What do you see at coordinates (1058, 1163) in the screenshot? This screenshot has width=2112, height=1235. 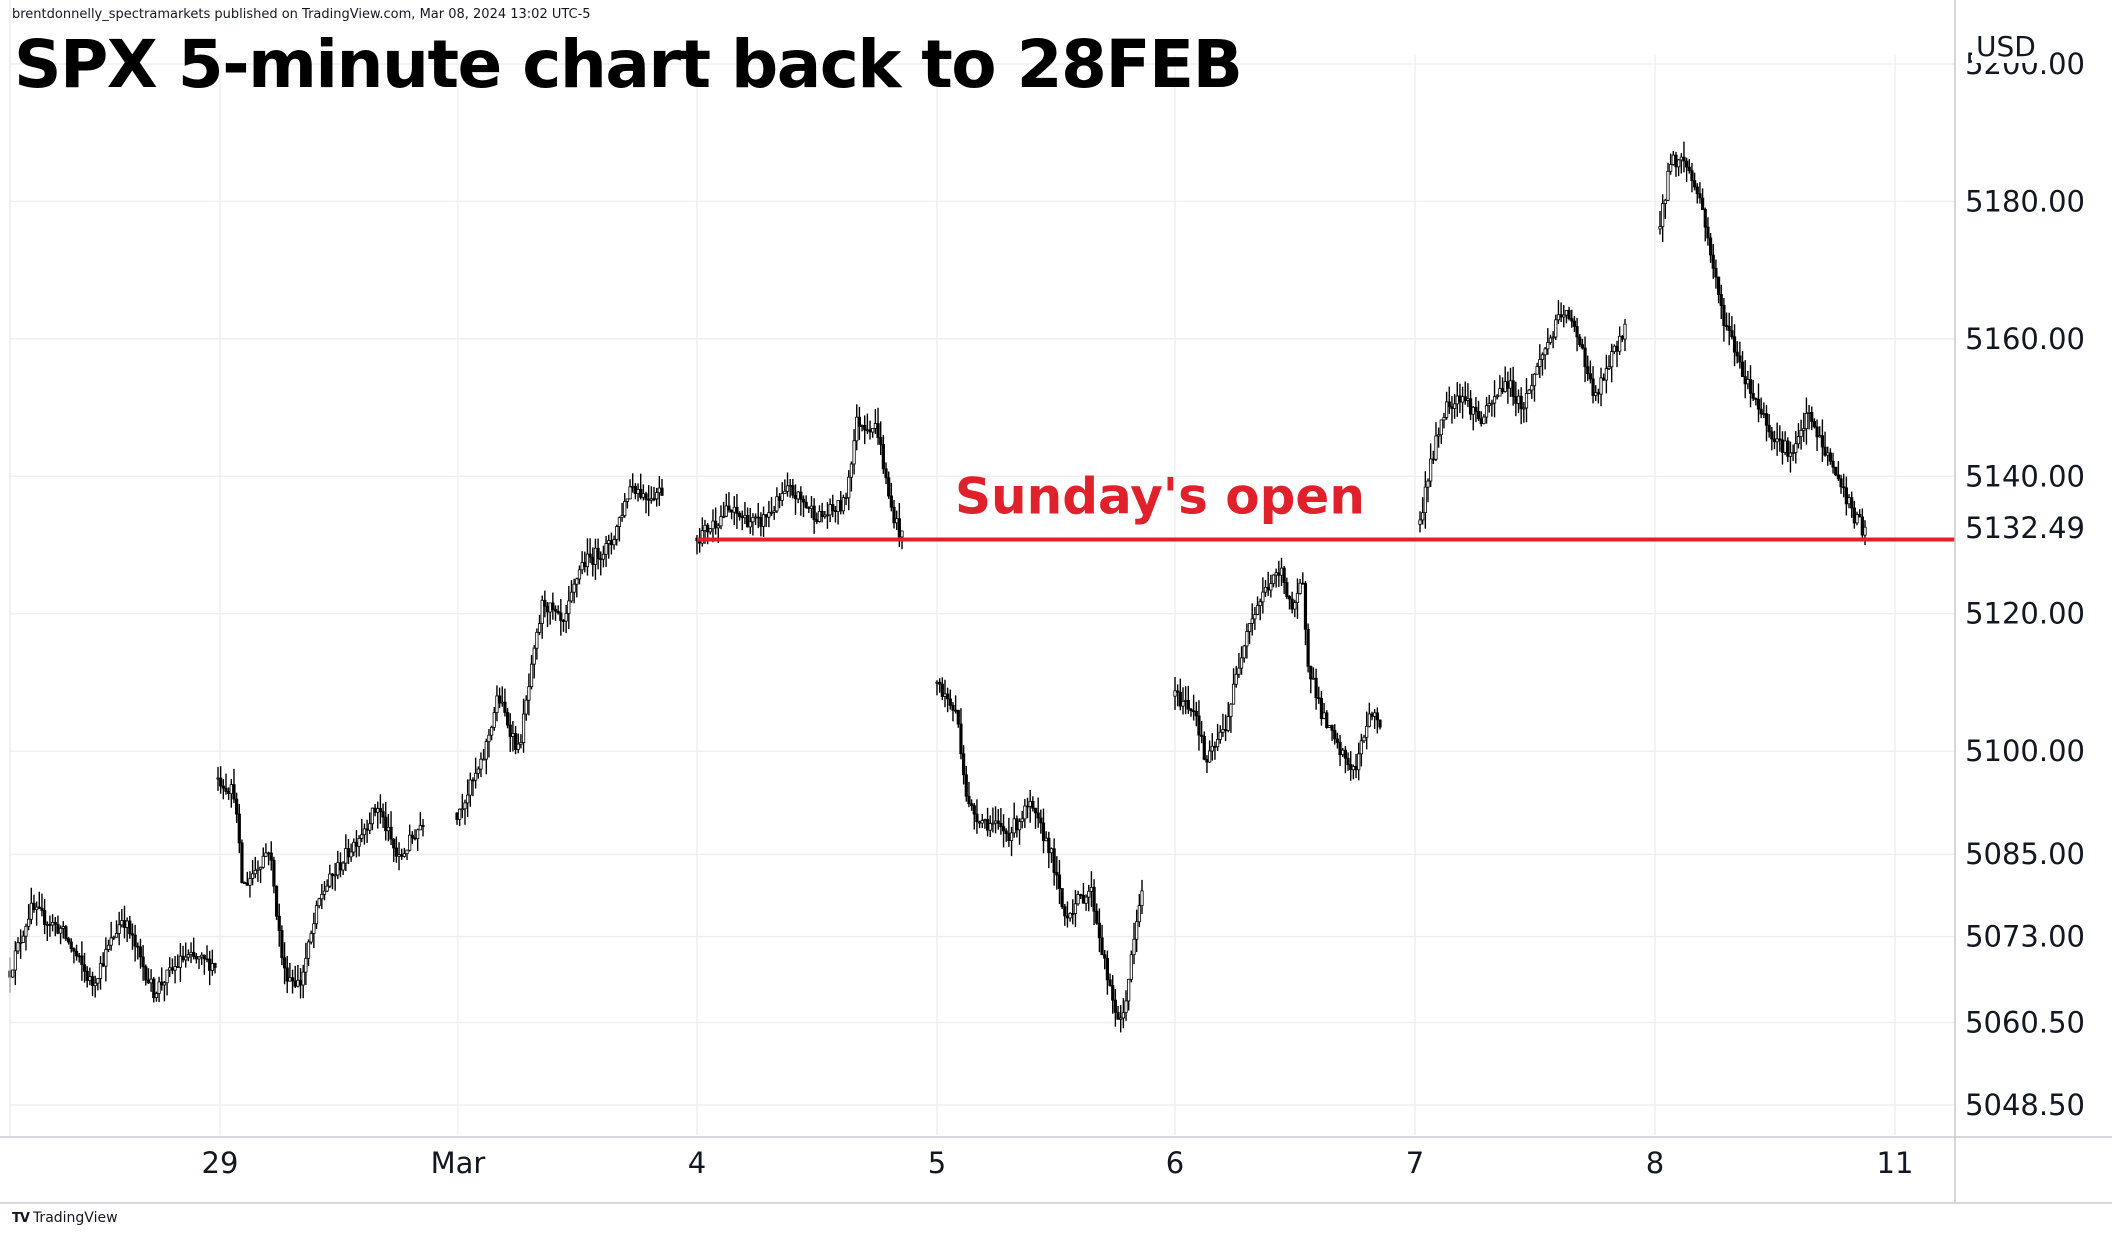 I see `x-axis: 29 Mar 4 5 6 7 8 11` at bounding box center [1058, 1163].